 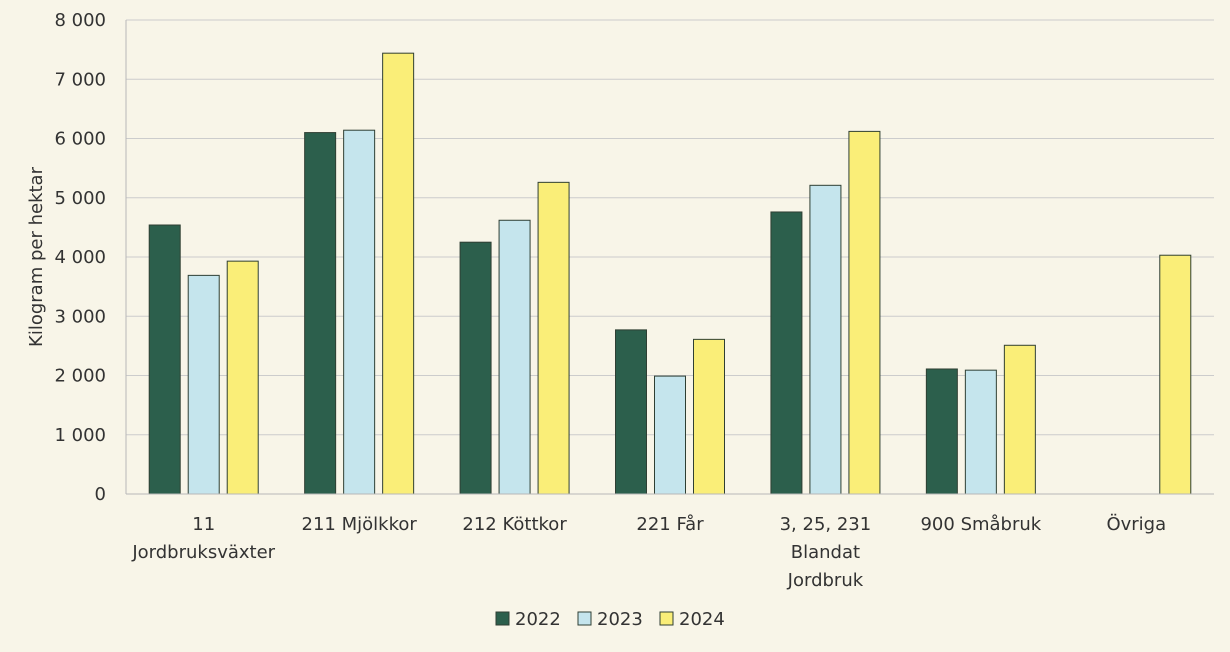 What do you see at coordinates (666, 618) in the screenshot?
I see `legend-swatch-2024` at bounding box center [666, 618].